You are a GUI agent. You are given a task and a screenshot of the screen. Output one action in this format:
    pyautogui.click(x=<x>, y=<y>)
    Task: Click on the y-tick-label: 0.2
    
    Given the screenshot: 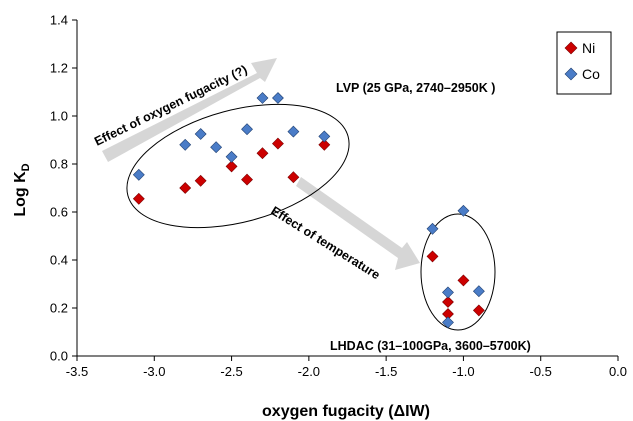 What is the action you would take?
    pyautogui.click(x=59, y=308)
    